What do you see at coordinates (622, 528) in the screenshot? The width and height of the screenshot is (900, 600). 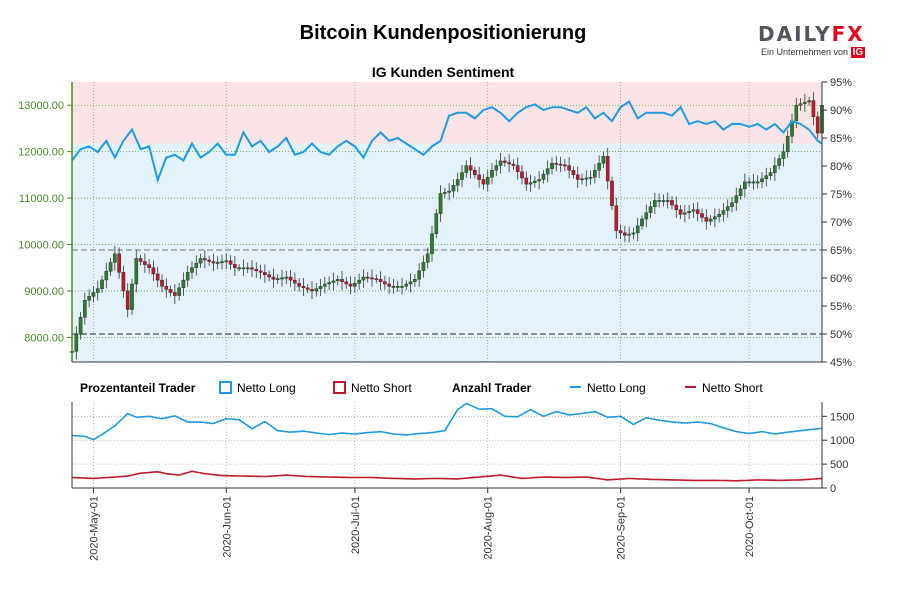 I see `x-tick-label: 2020-Sep-01` at bounding box center [622, 528].